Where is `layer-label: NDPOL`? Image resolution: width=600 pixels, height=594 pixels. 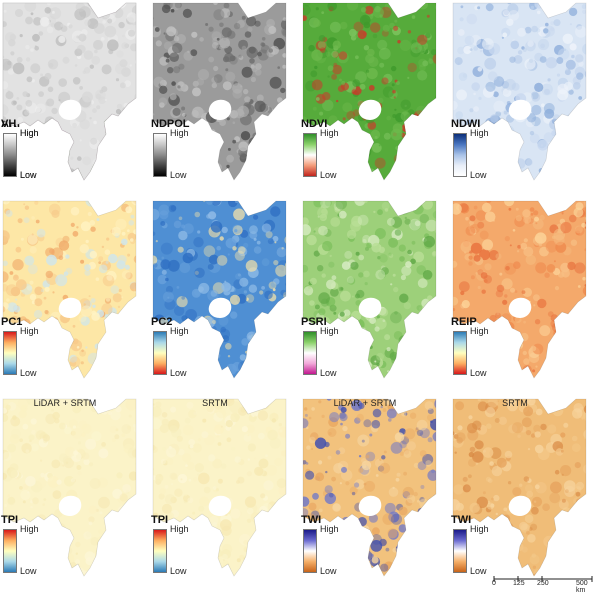
layer-label: NDPOL is located at coordinates (170, 124).